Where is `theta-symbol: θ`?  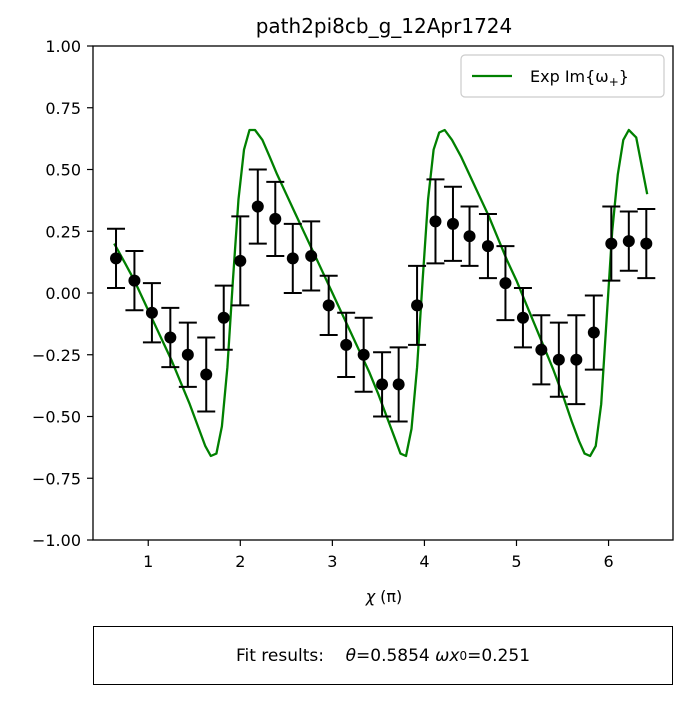
theta-symbol: θ is located at coordinates (351, 655).